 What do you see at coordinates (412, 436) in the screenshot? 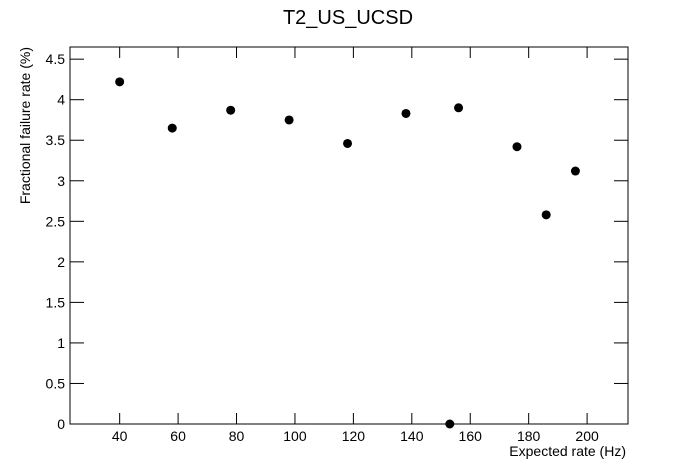
I see `x-tick-label: 140` at bounding box center [412, 436].